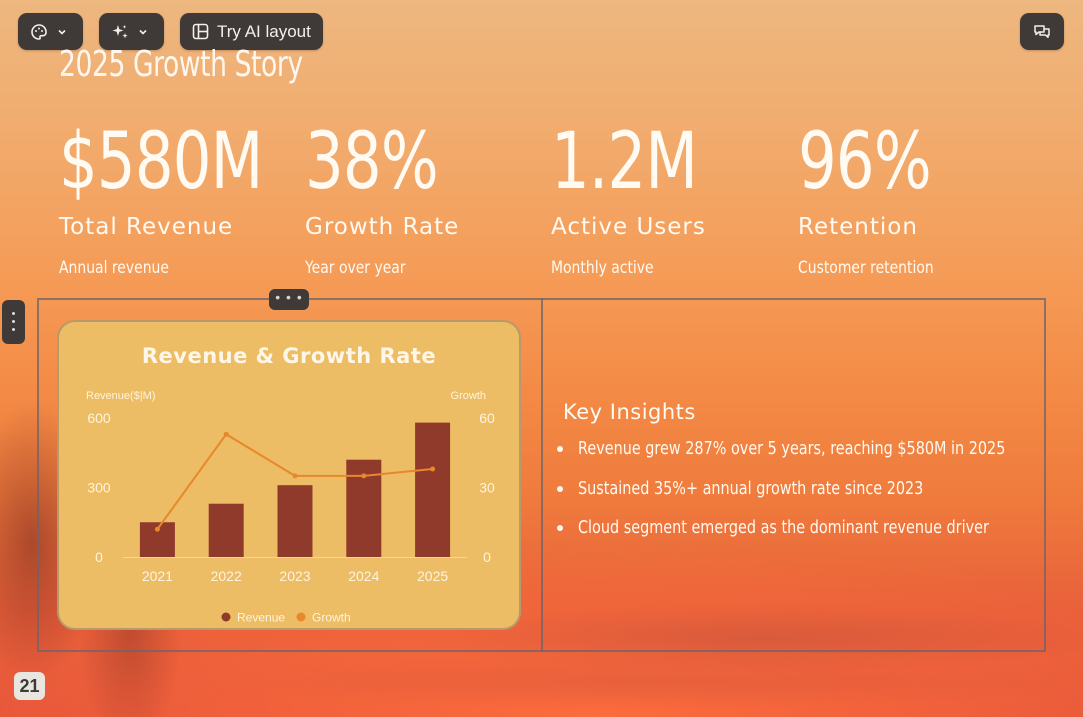 This screenshot has width=1083, height=717. What do you see at coordinates (131, 31) in the screenshot?
I see `ai-menu-button` at bounding box center [131, 31].